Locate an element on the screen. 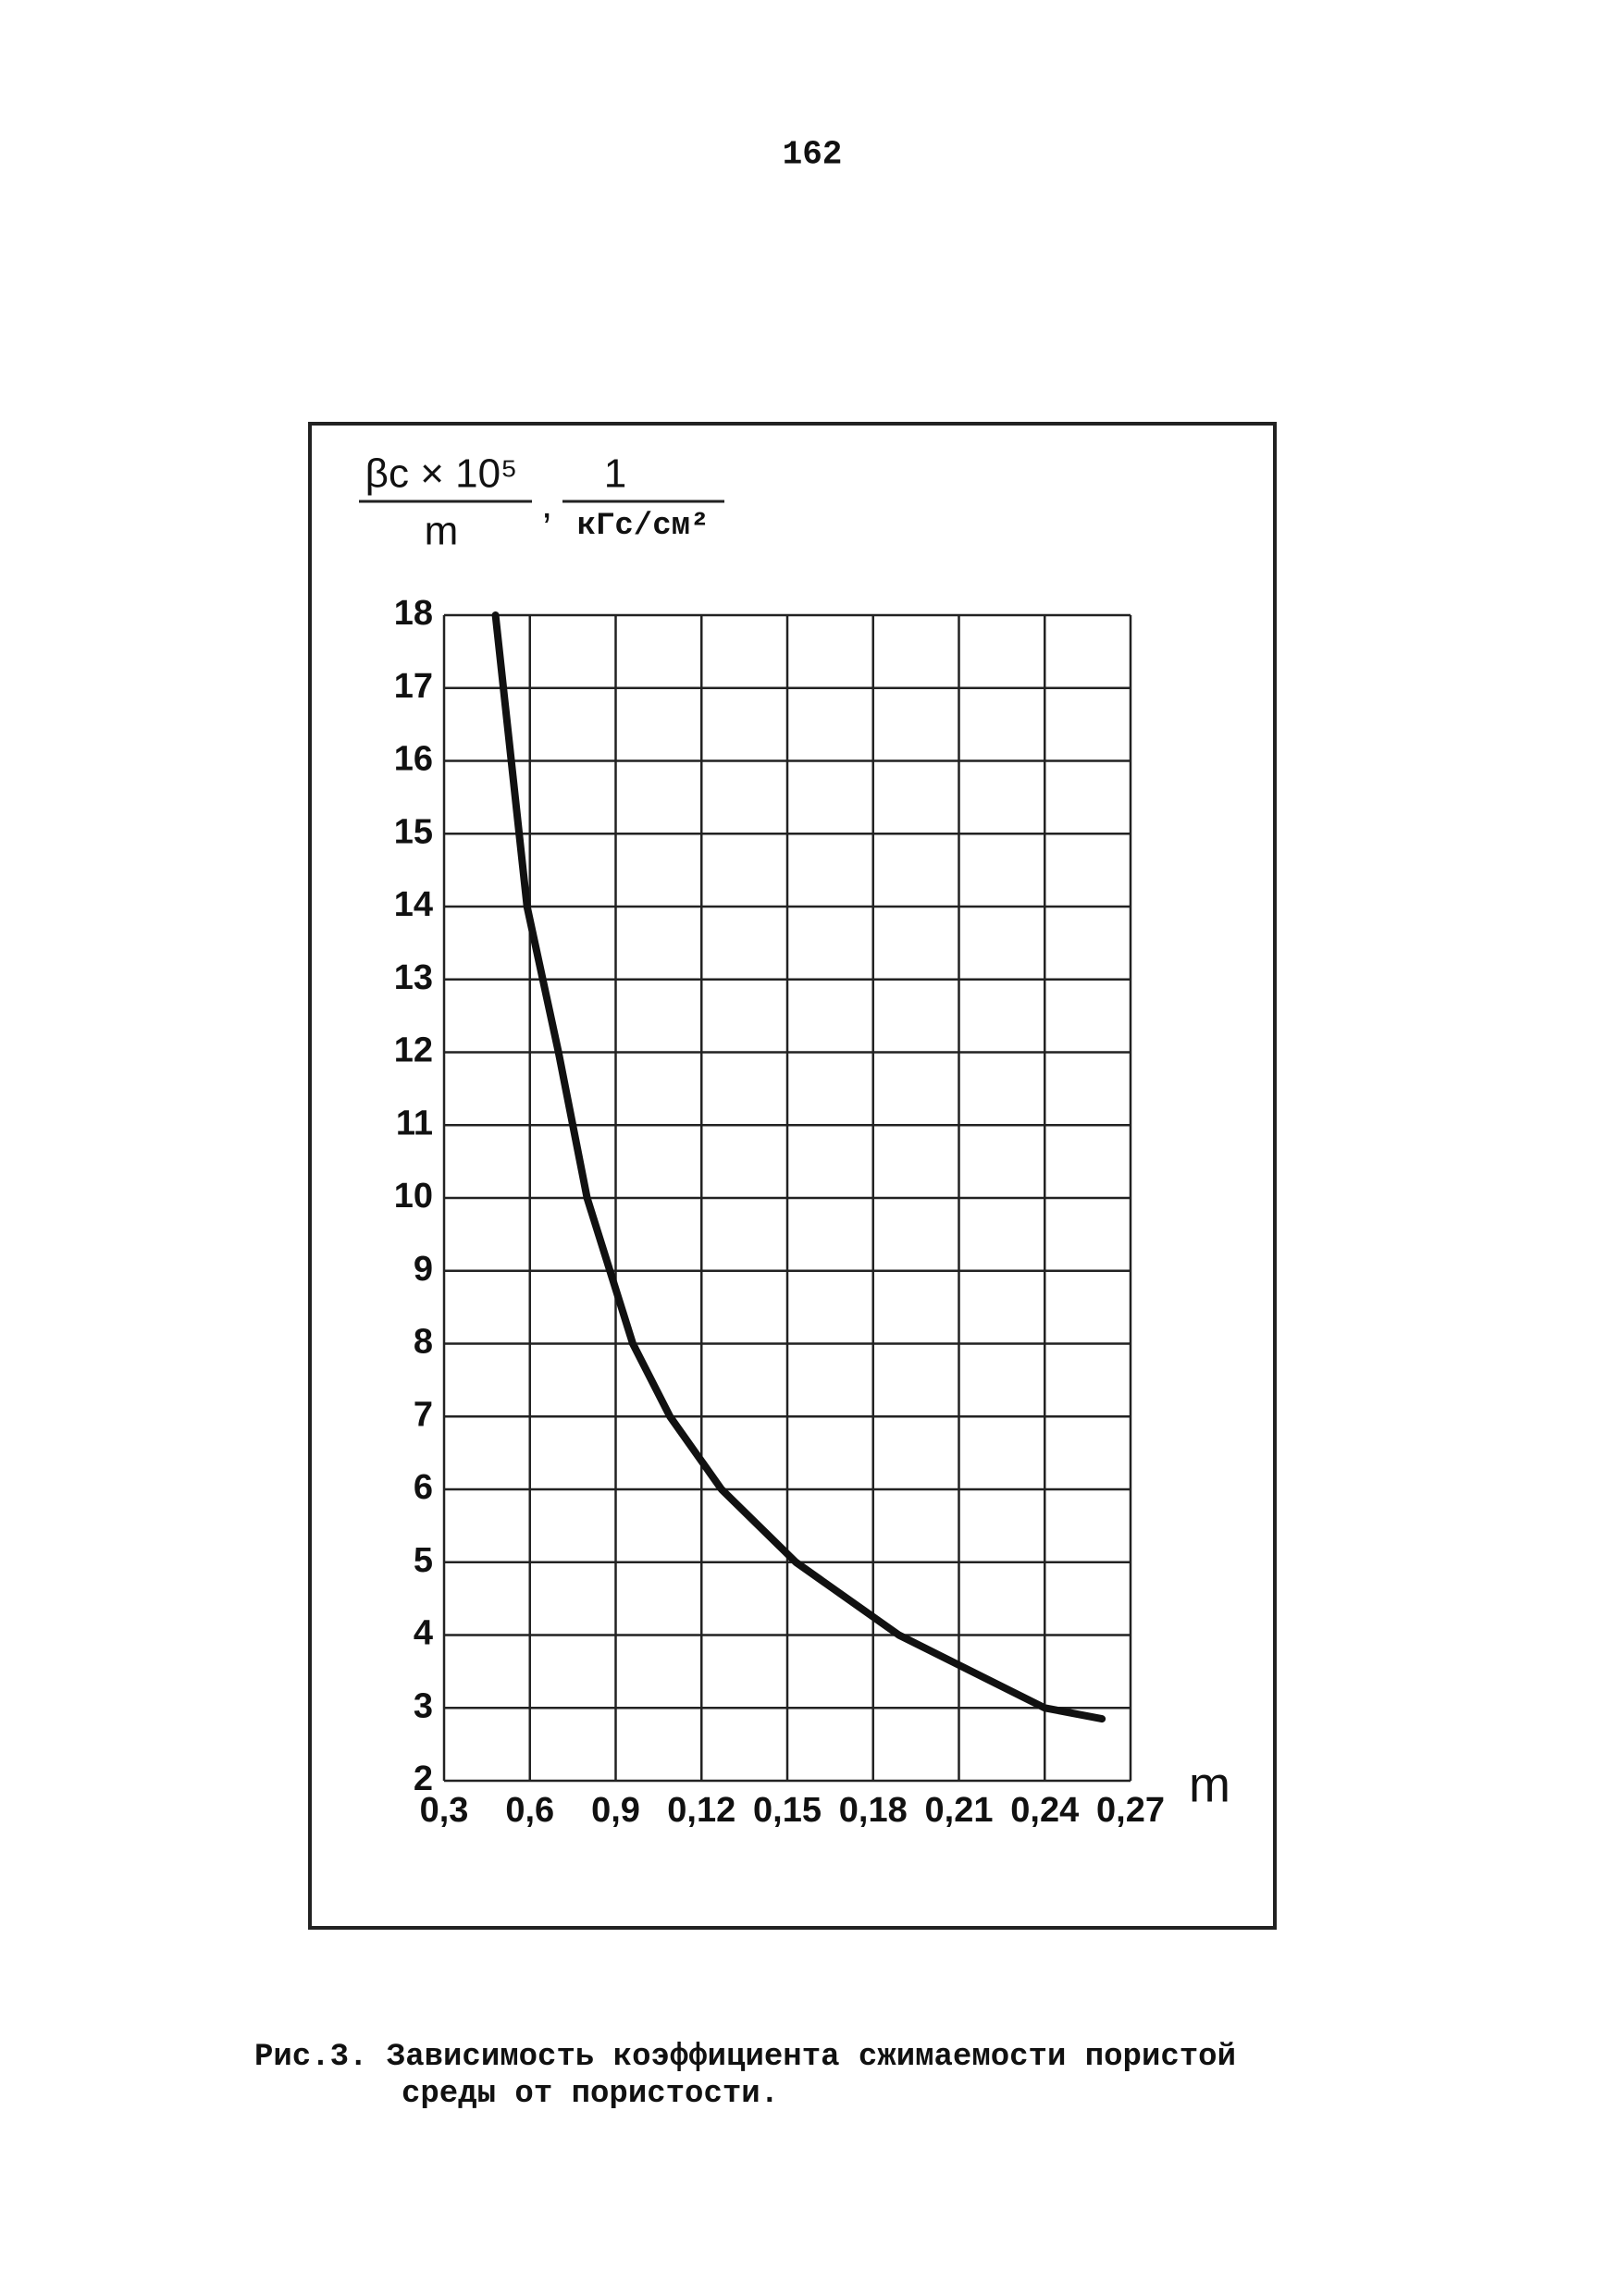 This screenshot has height=2296, width=1619. caption-line: среды от пористости. is located at coordinates (590, 2094).